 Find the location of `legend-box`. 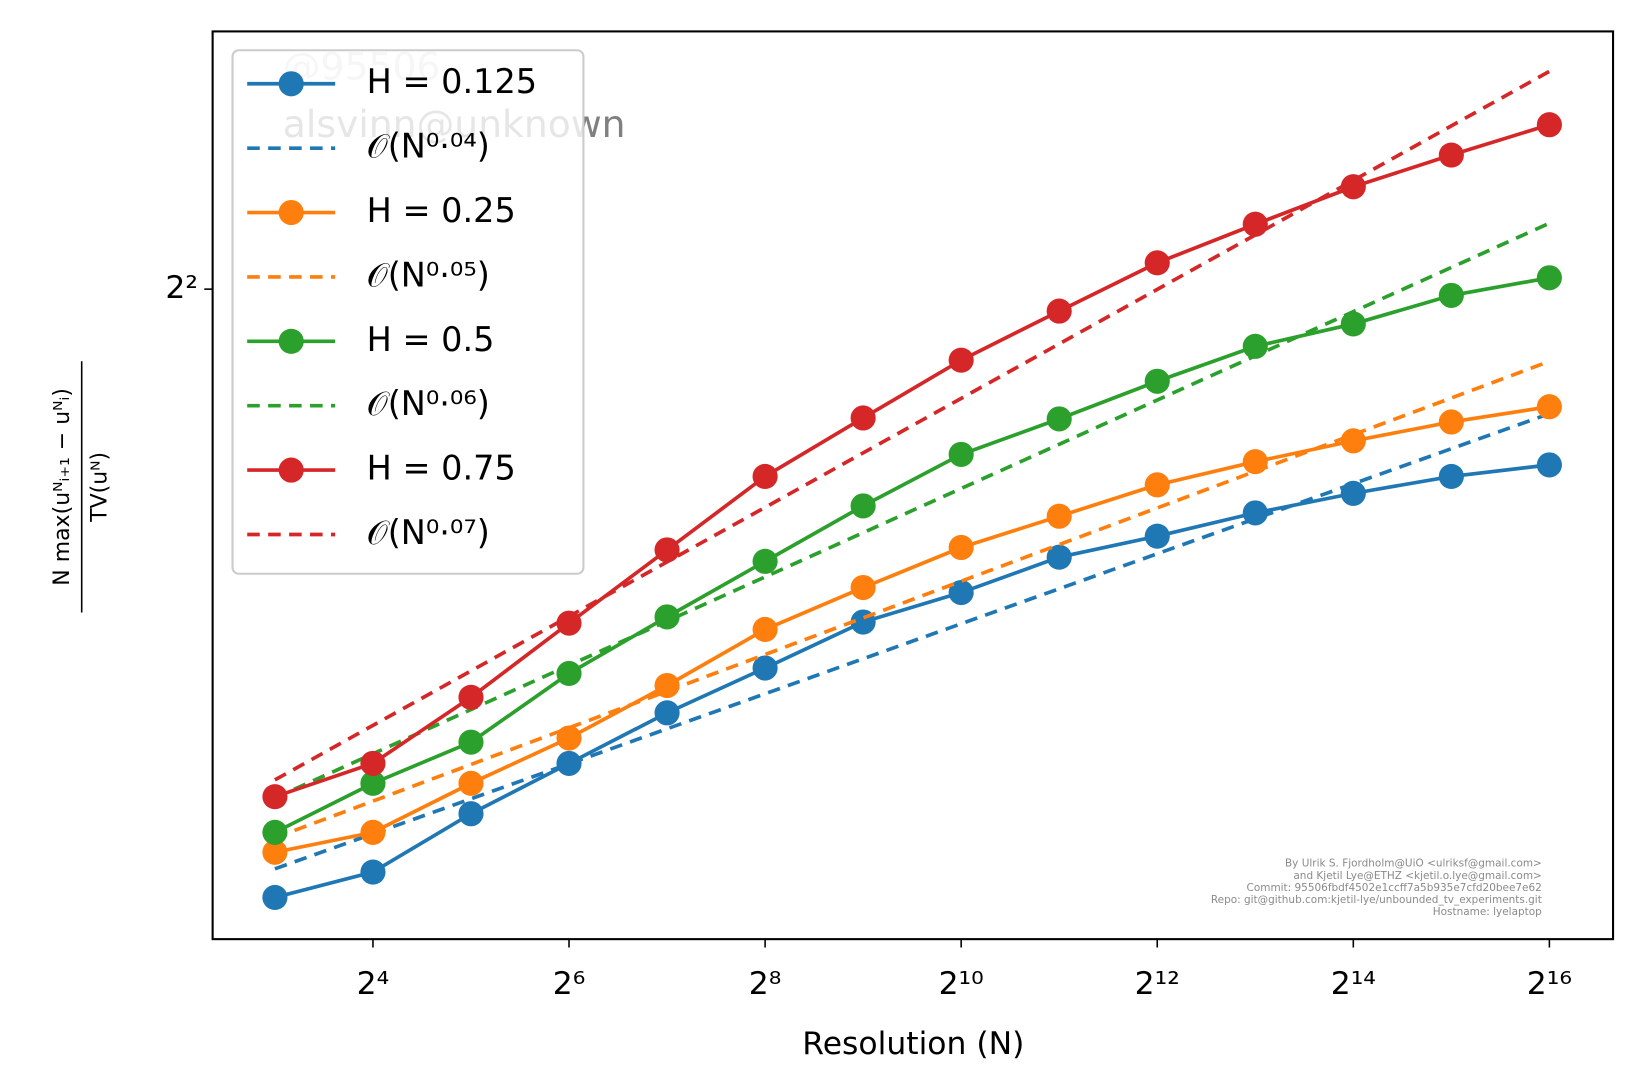

legend-box is located at coordinates (408, 312).